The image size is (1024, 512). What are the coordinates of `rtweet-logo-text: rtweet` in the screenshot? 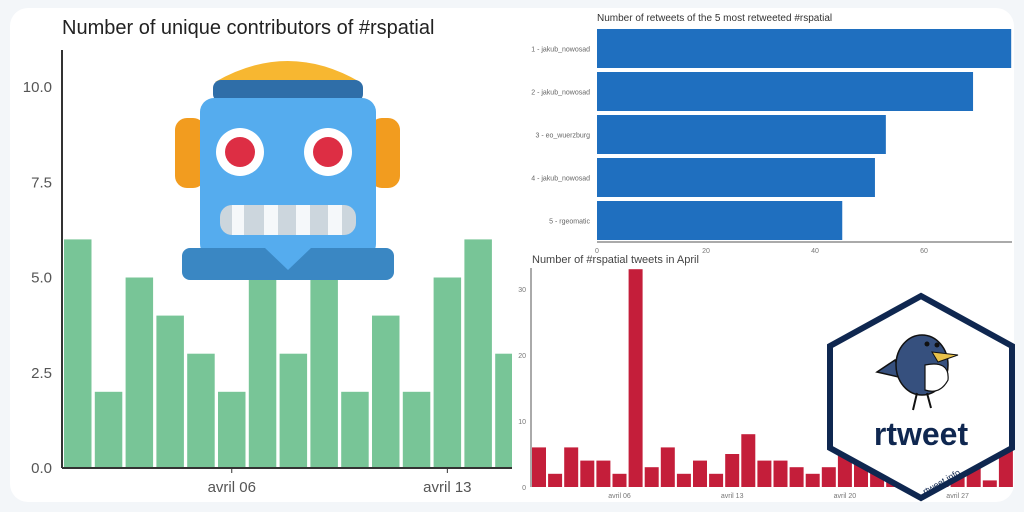 It's located at (921, 434).